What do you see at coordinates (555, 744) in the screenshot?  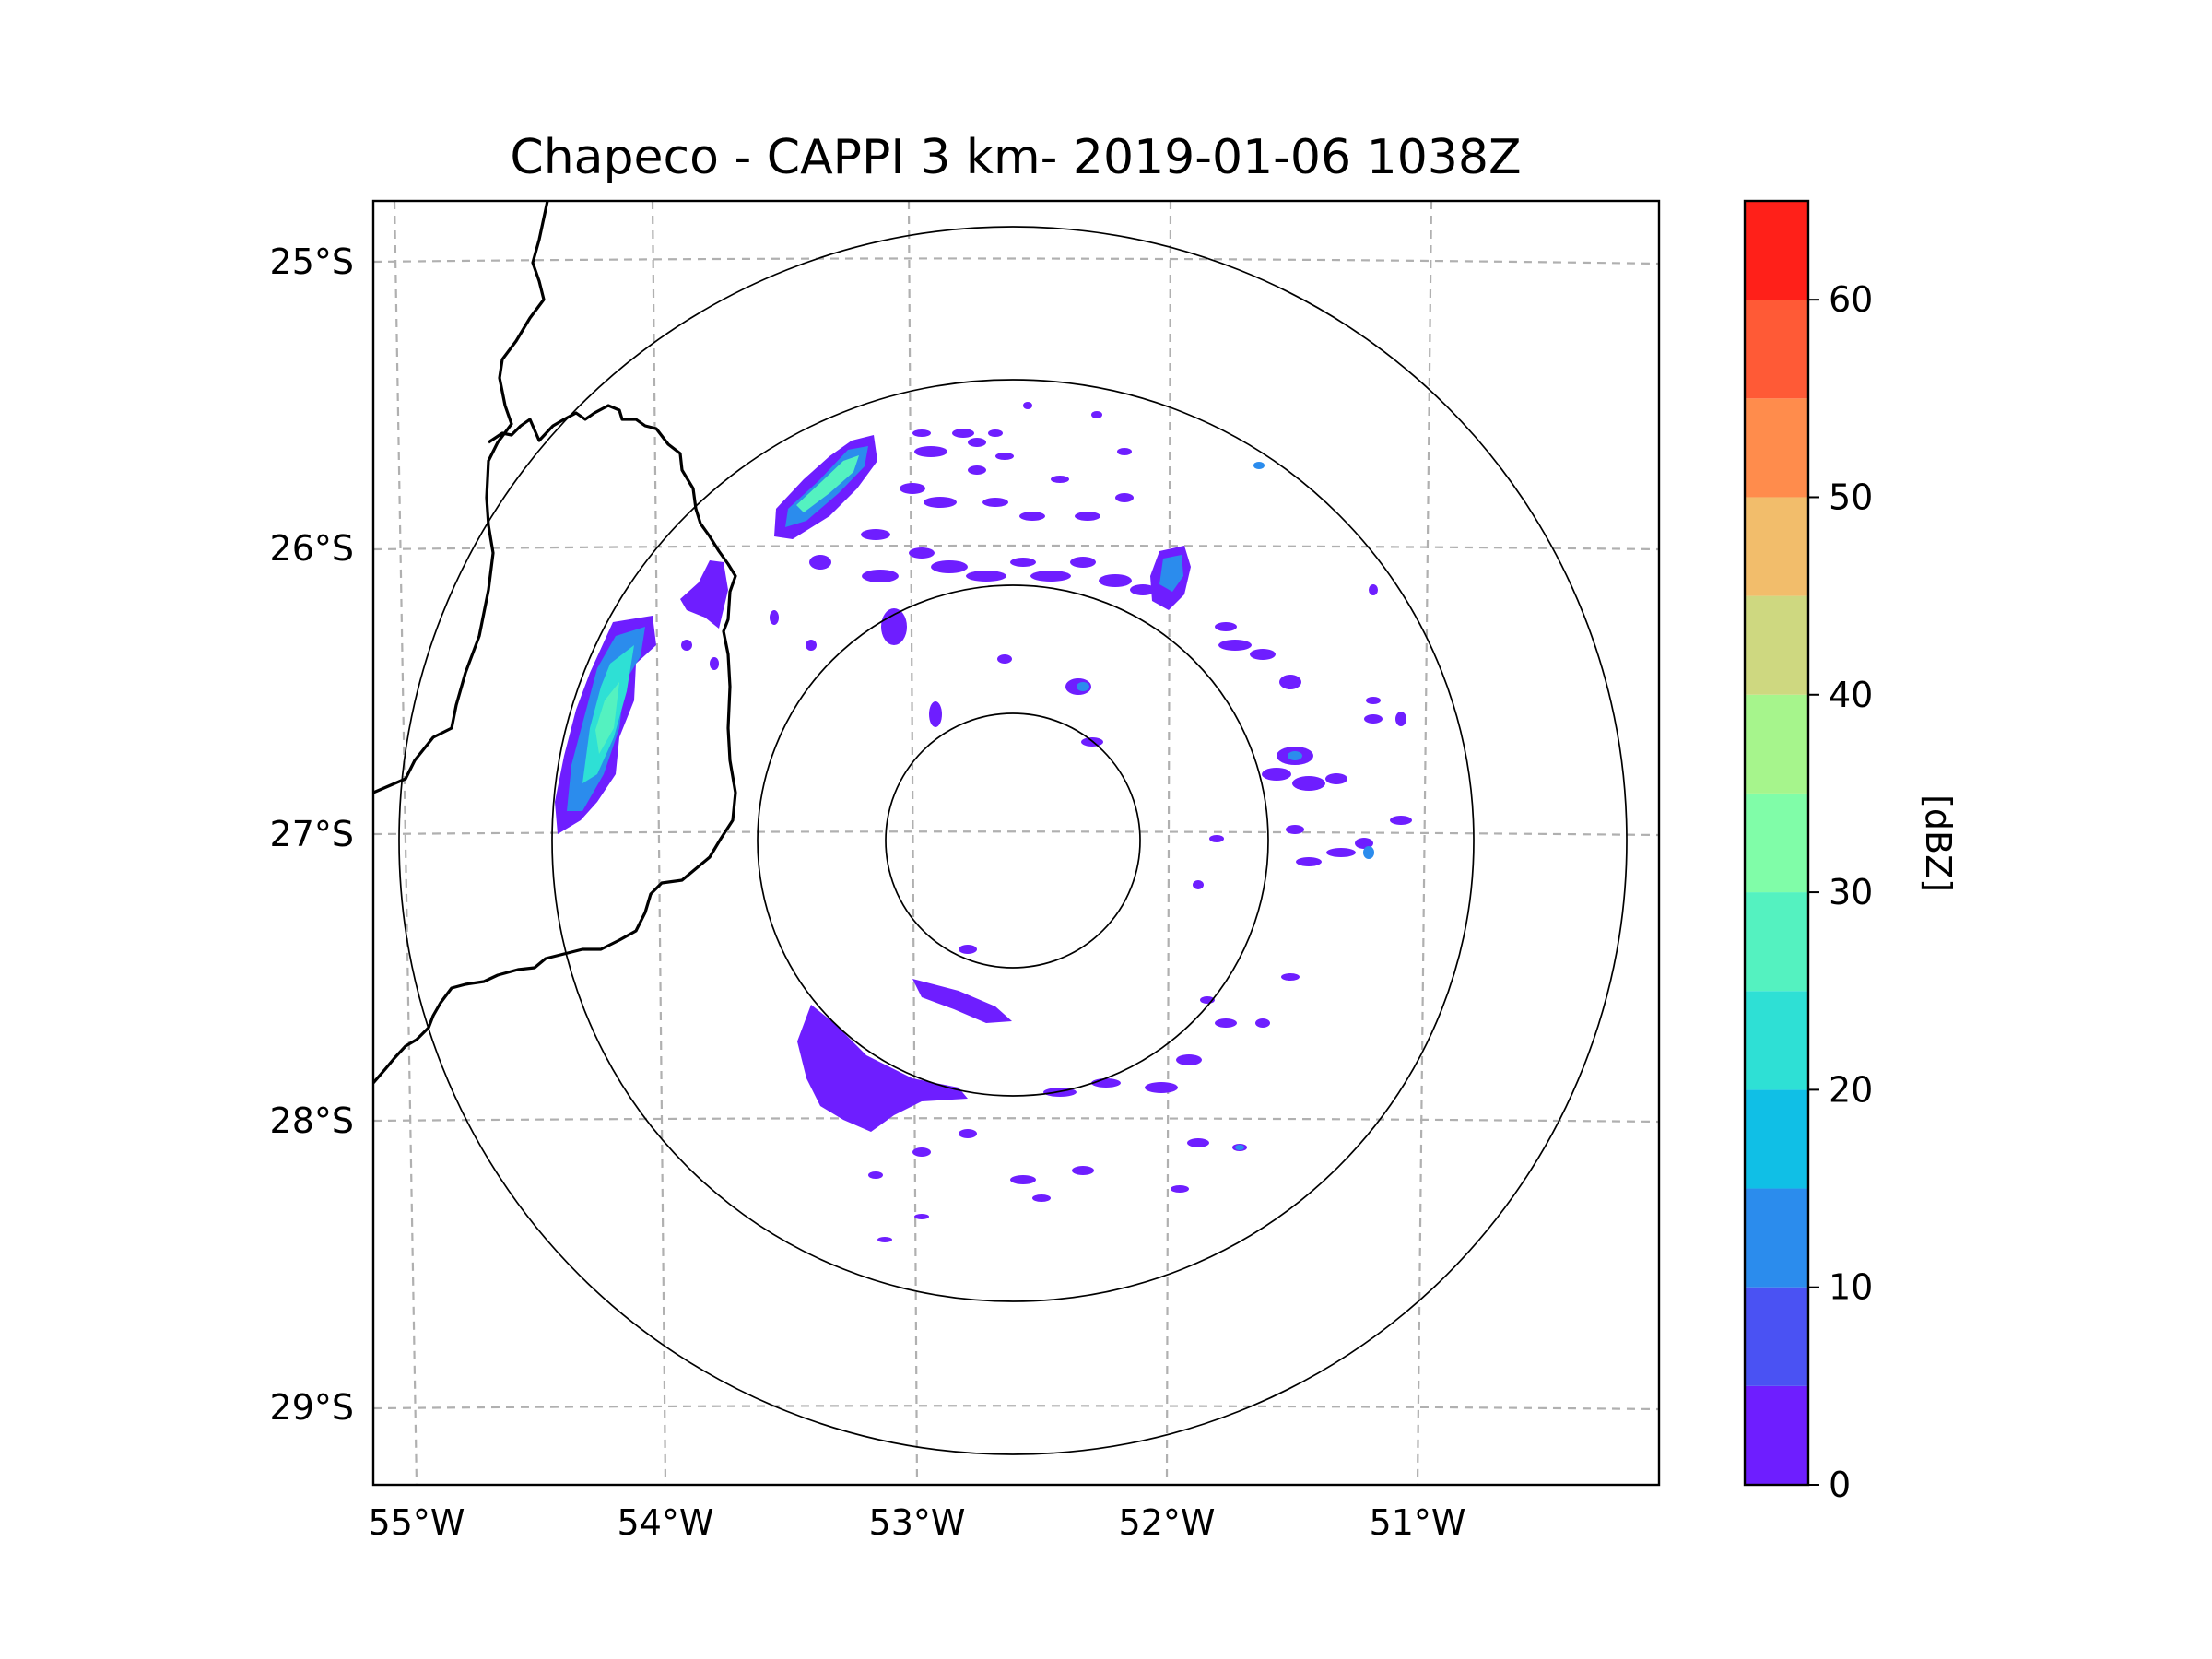 I see `border-argentina-brazil` at bounding box center [555, 744].